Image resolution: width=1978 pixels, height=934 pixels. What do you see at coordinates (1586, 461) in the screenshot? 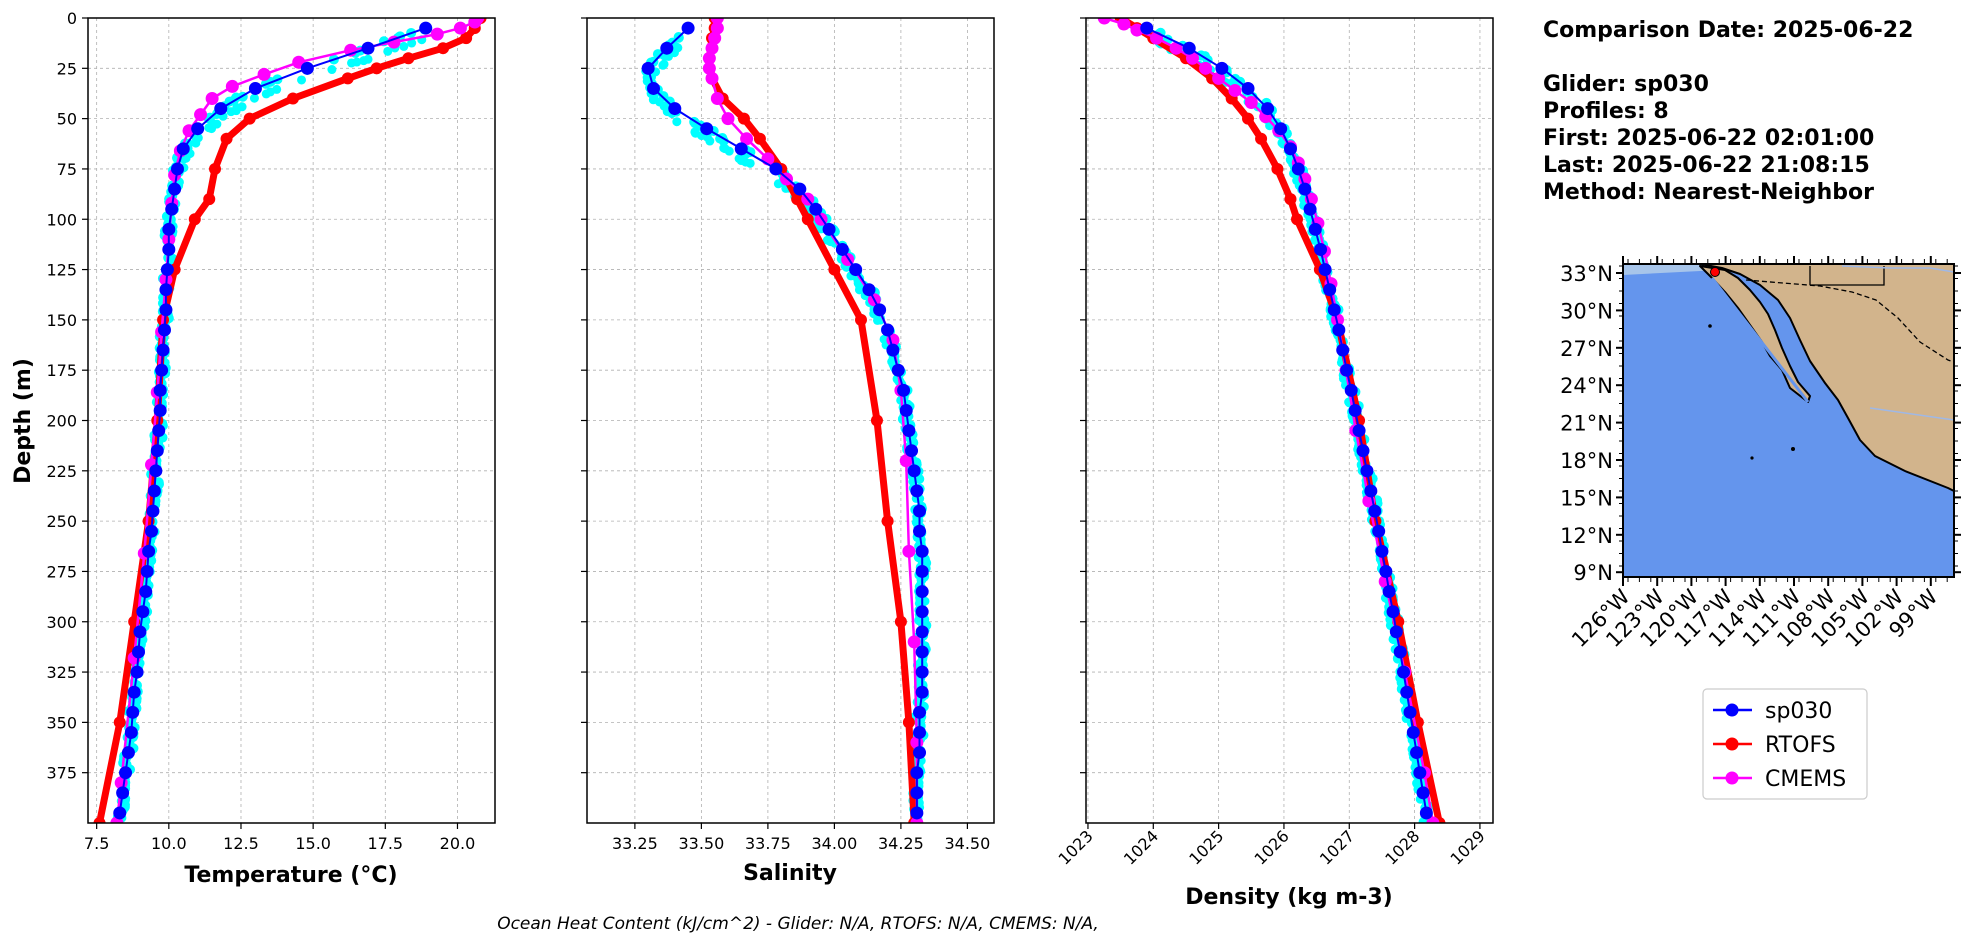
I see `map-lat-label: 18°N` at bounding box center [1586, 461].